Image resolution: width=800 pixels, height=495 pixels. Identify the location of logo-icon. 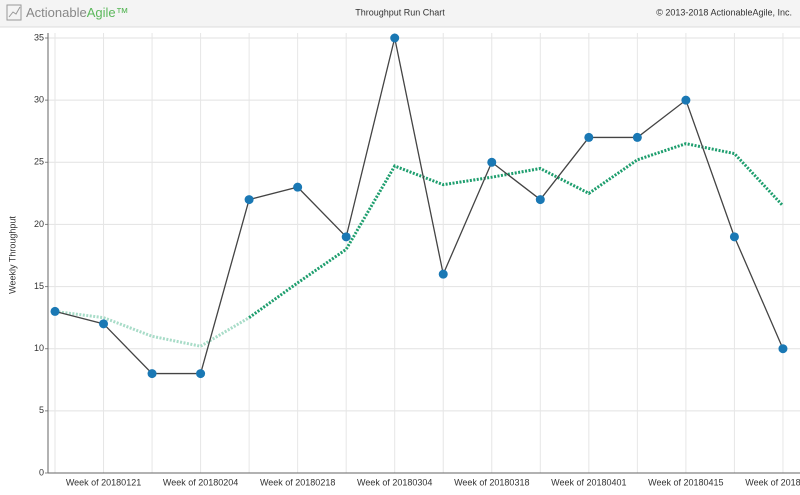
(14, 12).